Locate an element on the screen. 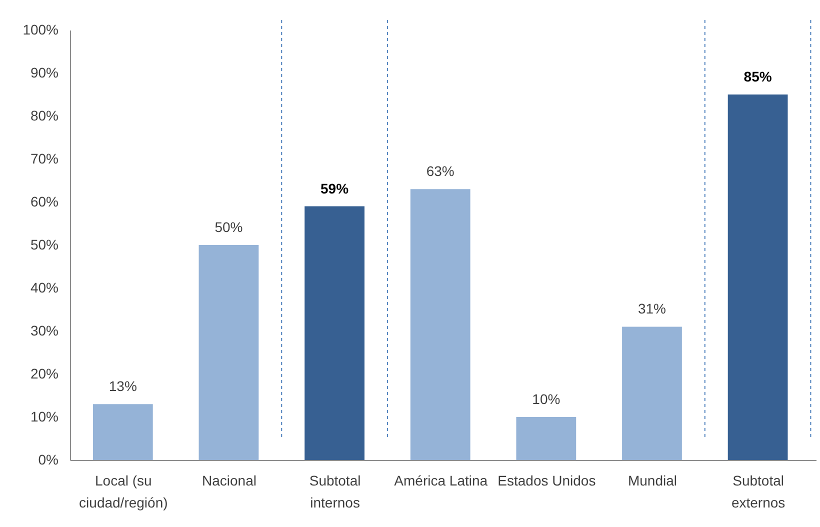  data-label: 10% is located at coordinates (546, 399).